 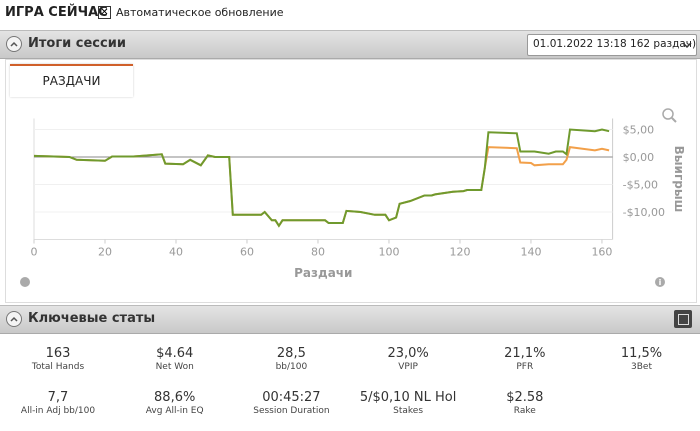 I want to click on zoom-icon, so click(x=668, y=114).